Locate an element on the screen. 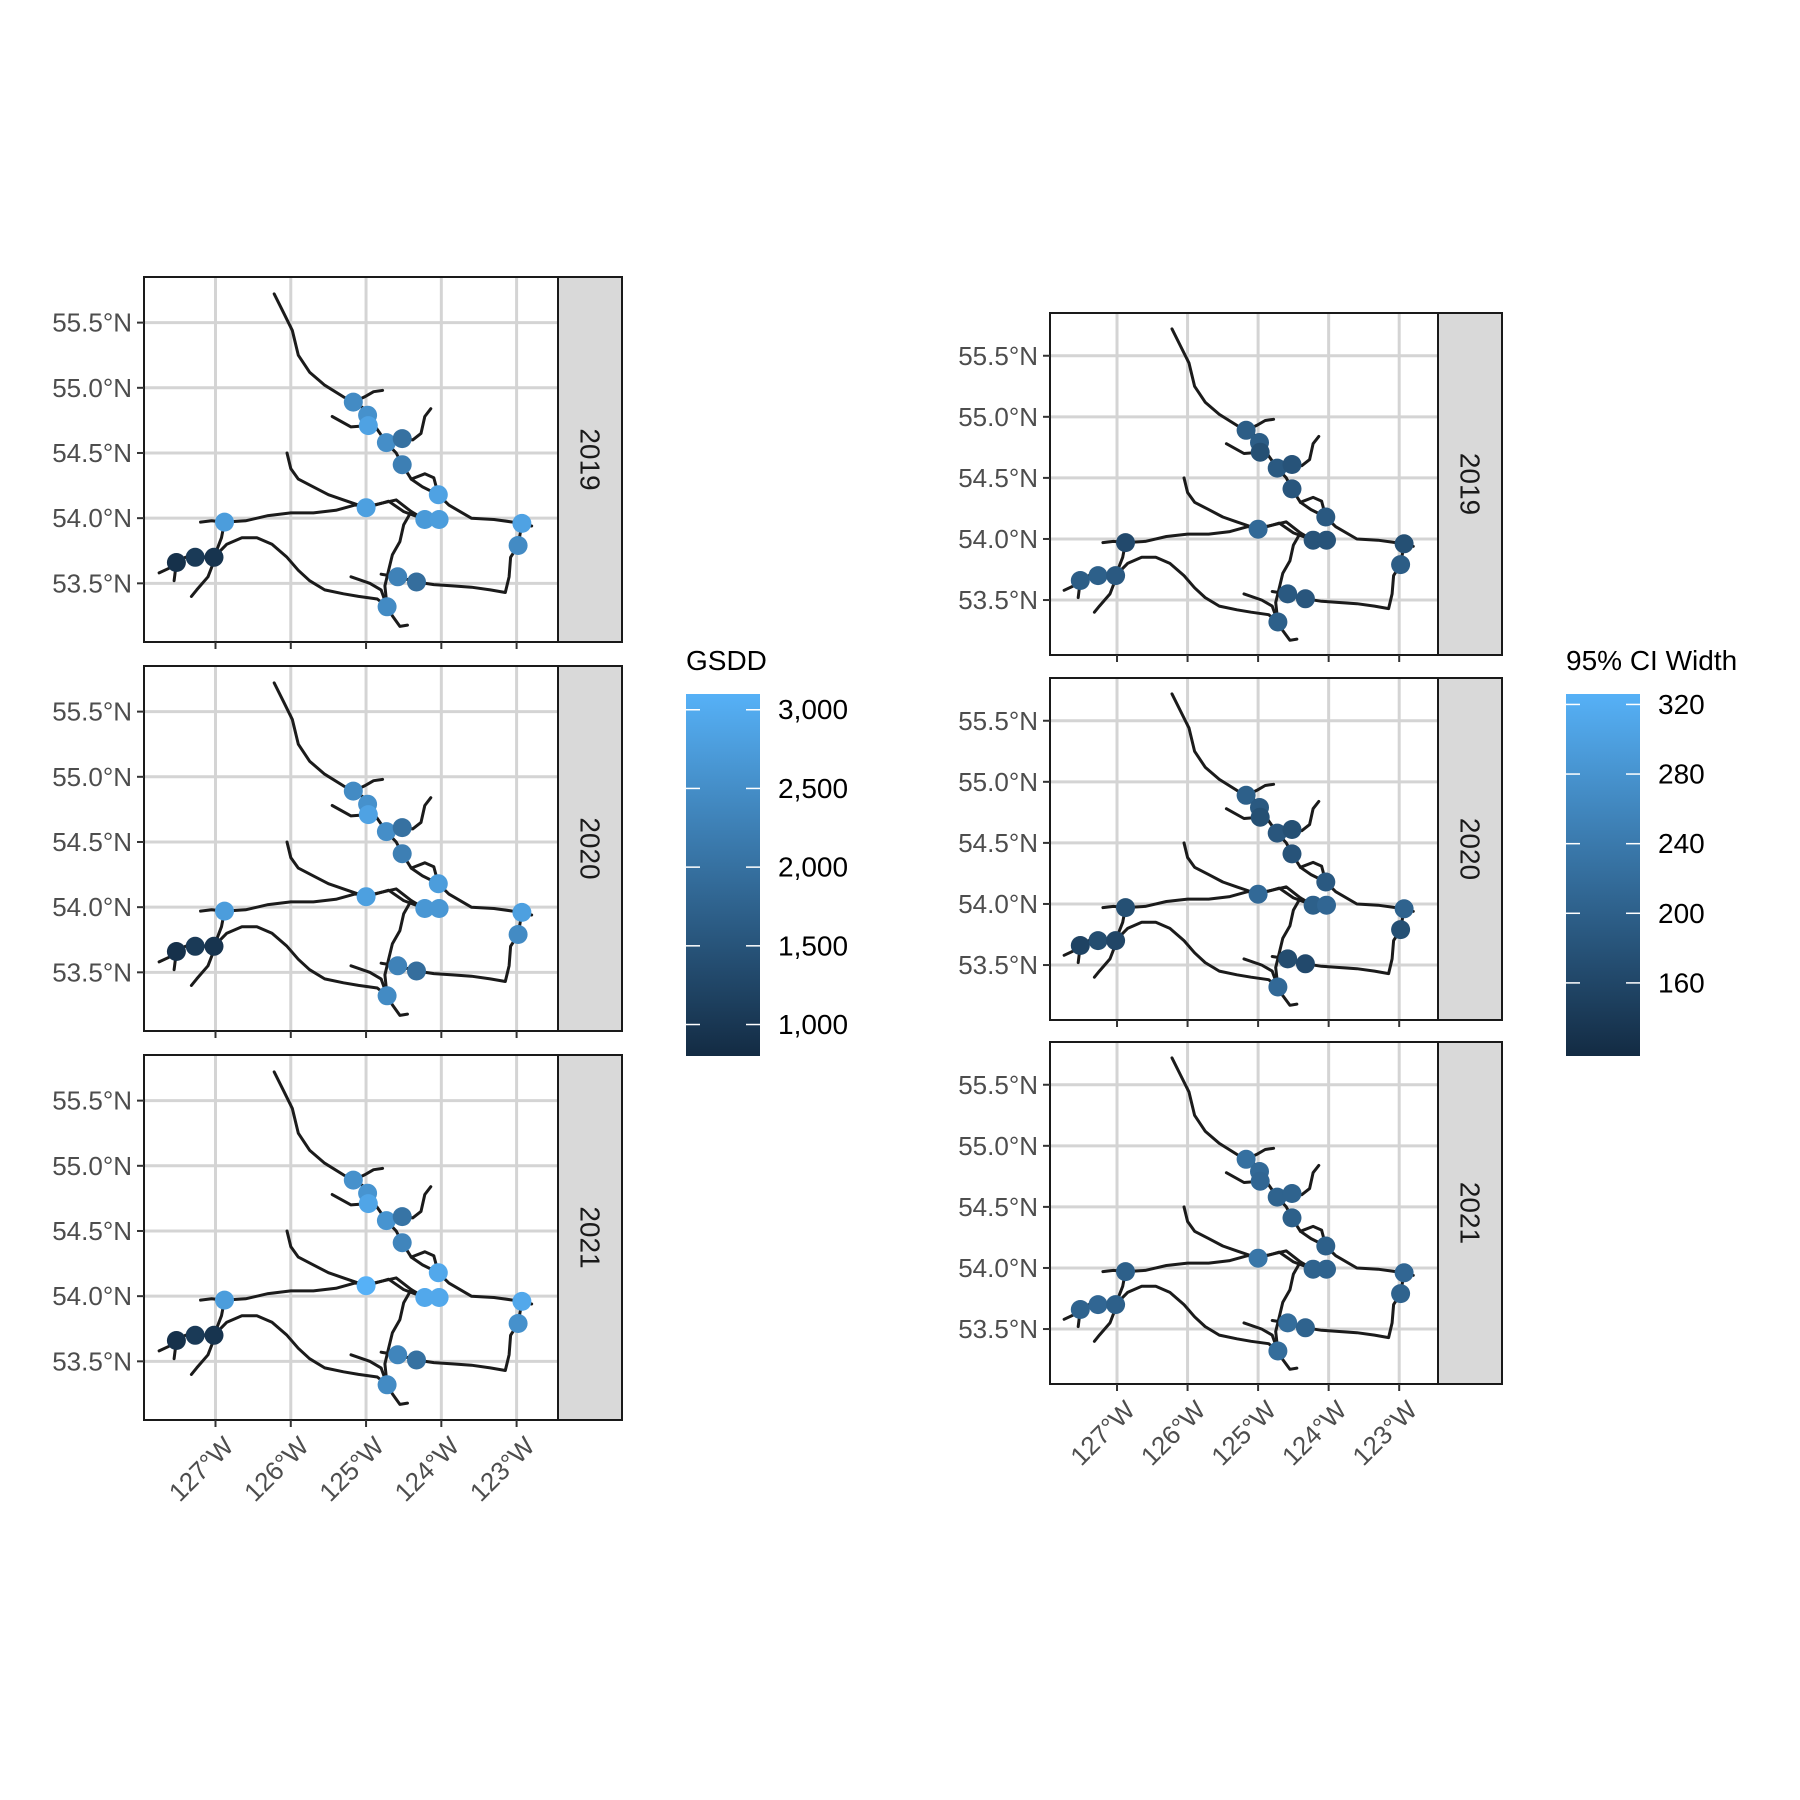 The width and height of the screenshot is (1800, 1800). legend-tick-label: 240 is located at coordinates (1681, 843).